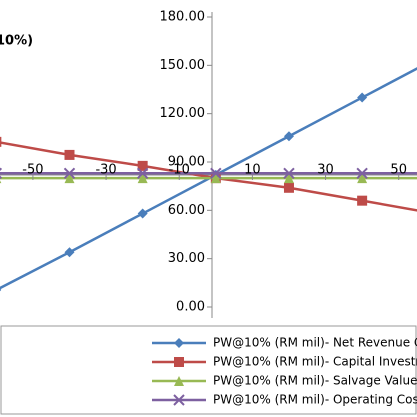  What do you see at coordinates (315, 381) in the screenshot?
I see `legend-label: PW@10% (RM mil)- Salvage Value` at bounding box center [315, 381].